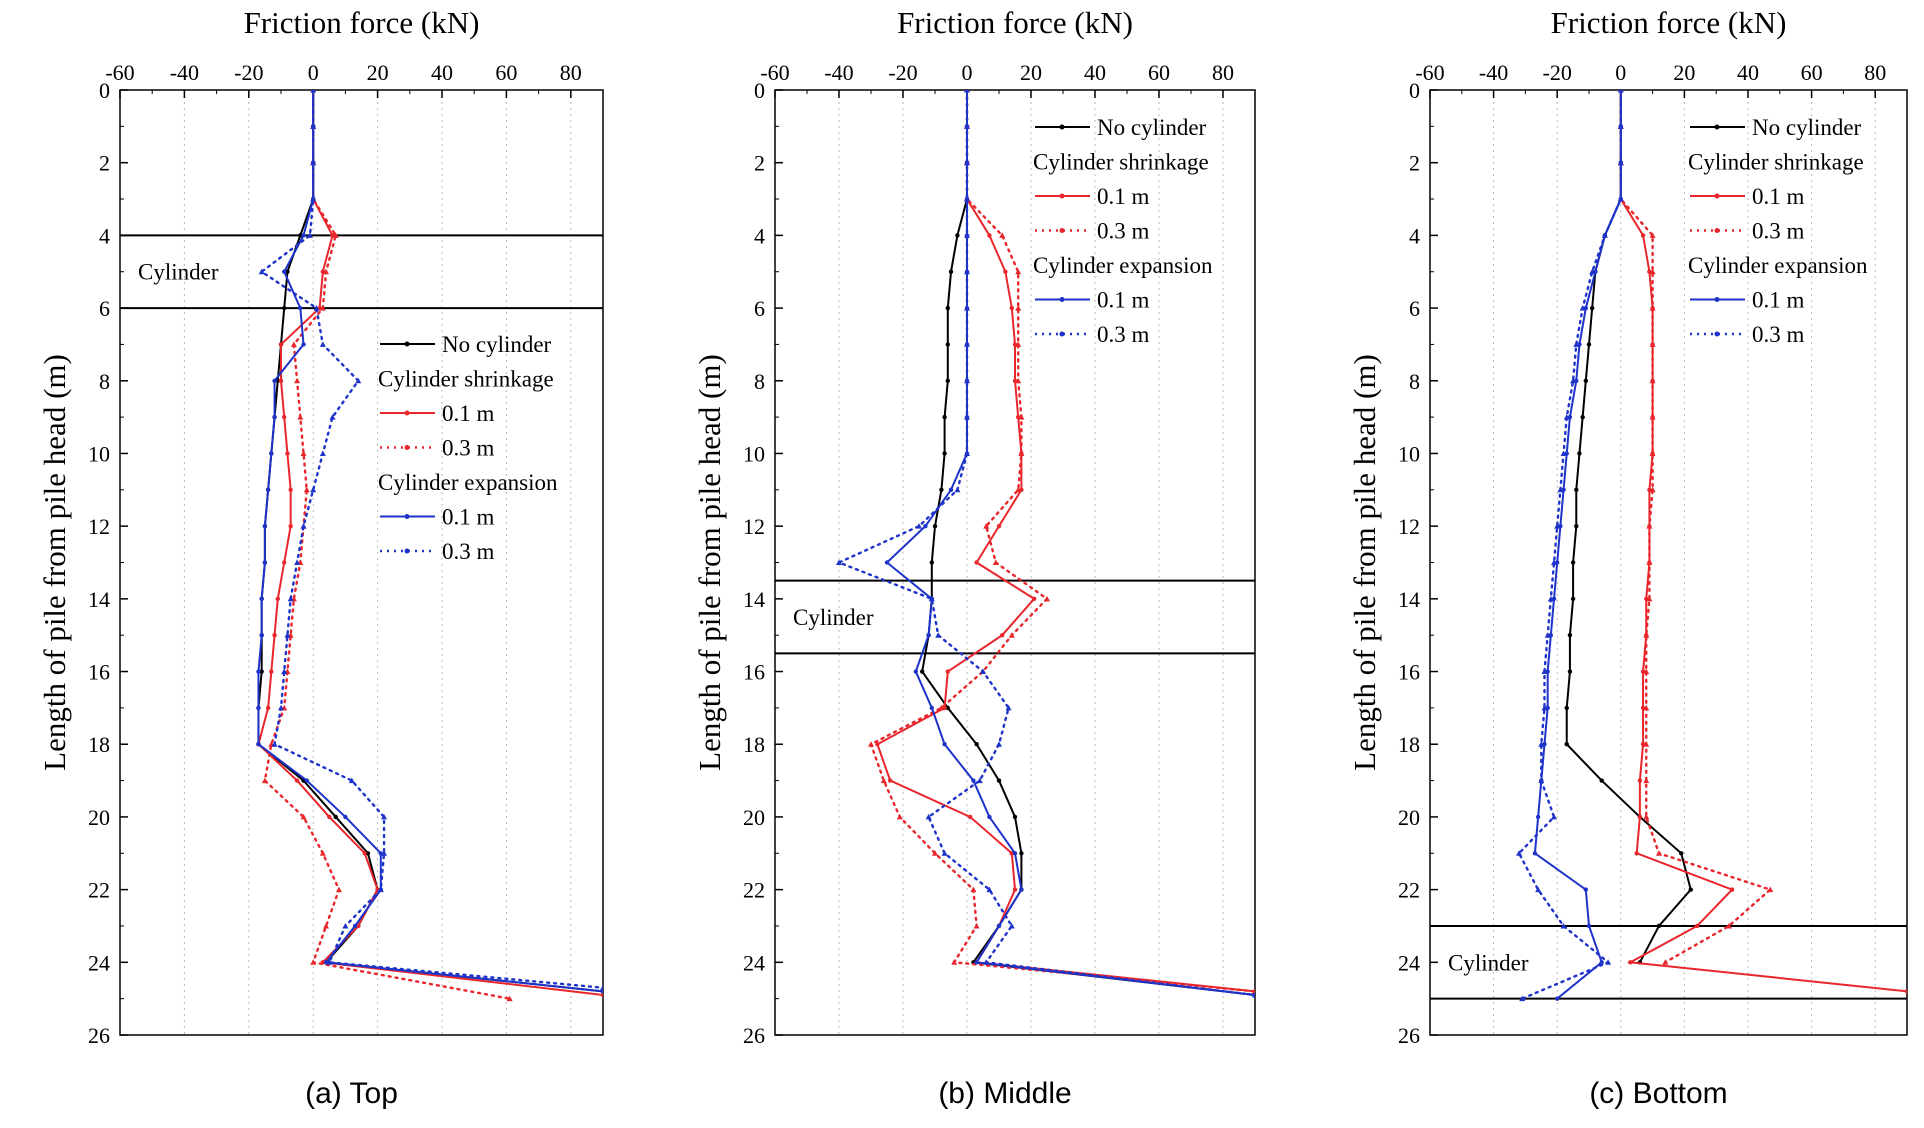 The image size is (1924, 1128). I want to click on x-tick-label: -40, so click(838, 72).